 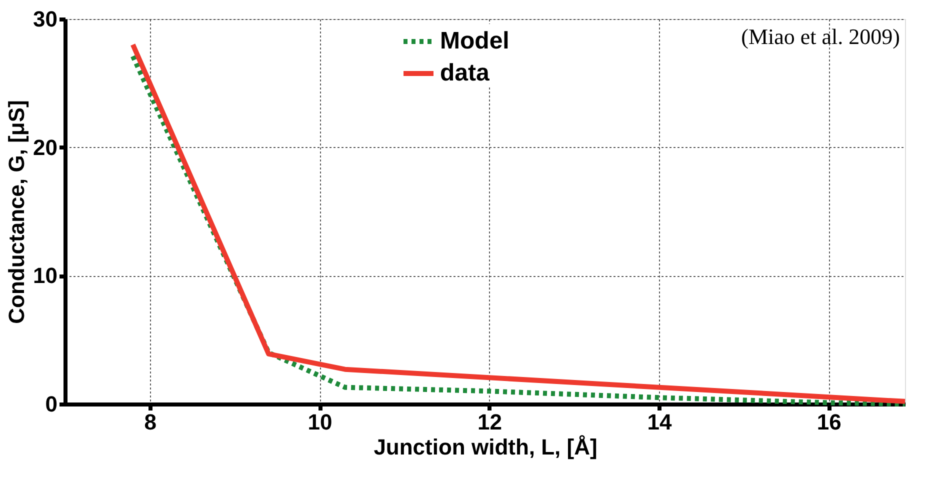 I want to click on y-tick-label: 30, so click(x=45, y=19).